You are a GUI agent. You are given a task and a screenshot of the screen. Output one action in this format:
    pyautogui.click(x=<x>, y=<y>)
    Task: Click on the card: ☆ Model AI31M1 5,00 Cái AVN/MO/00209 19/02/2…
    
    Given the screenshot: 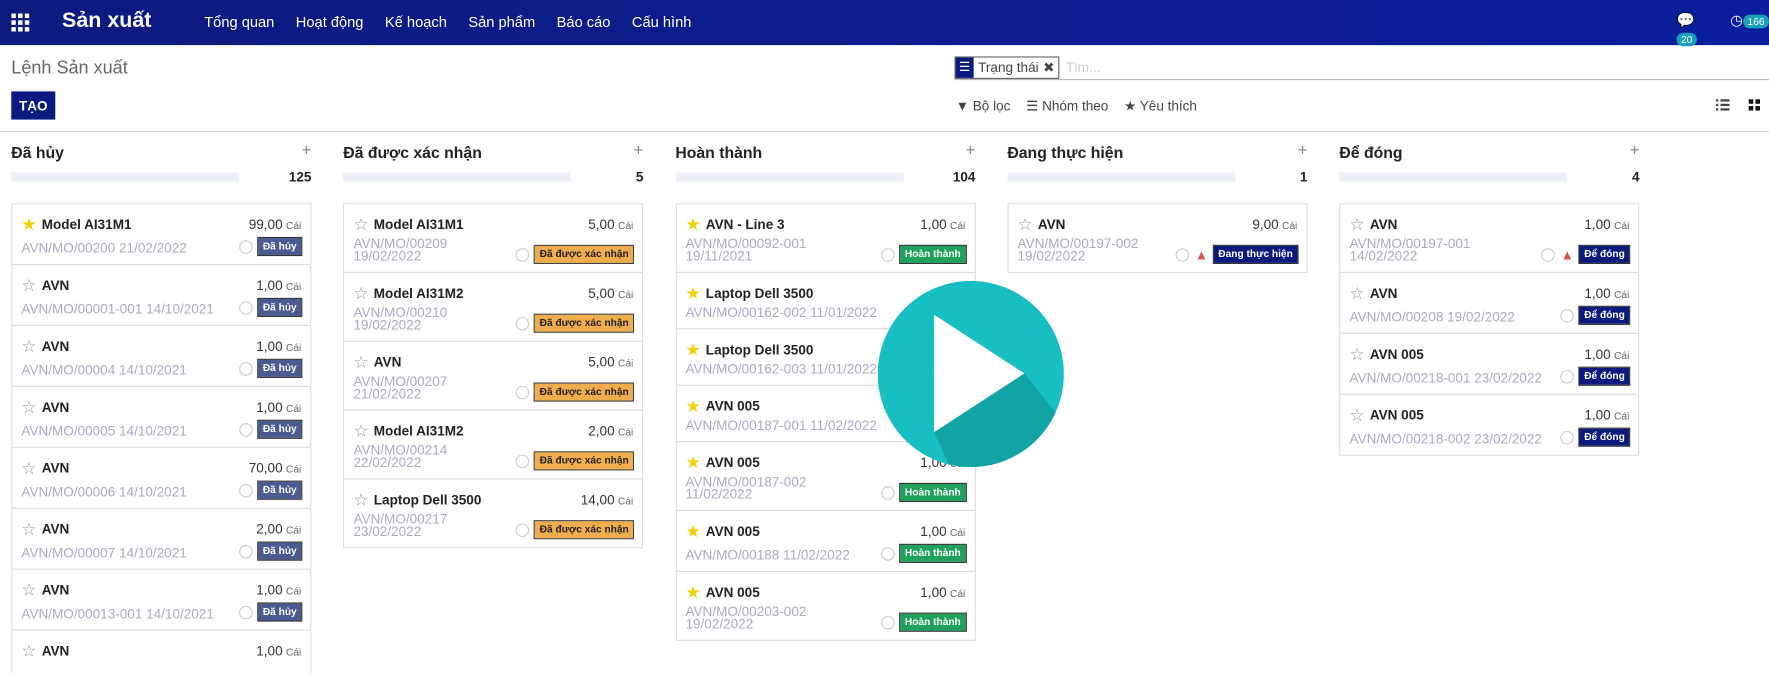 What is the action you would take?
    pyautogui.click(x=493, y=238)
    